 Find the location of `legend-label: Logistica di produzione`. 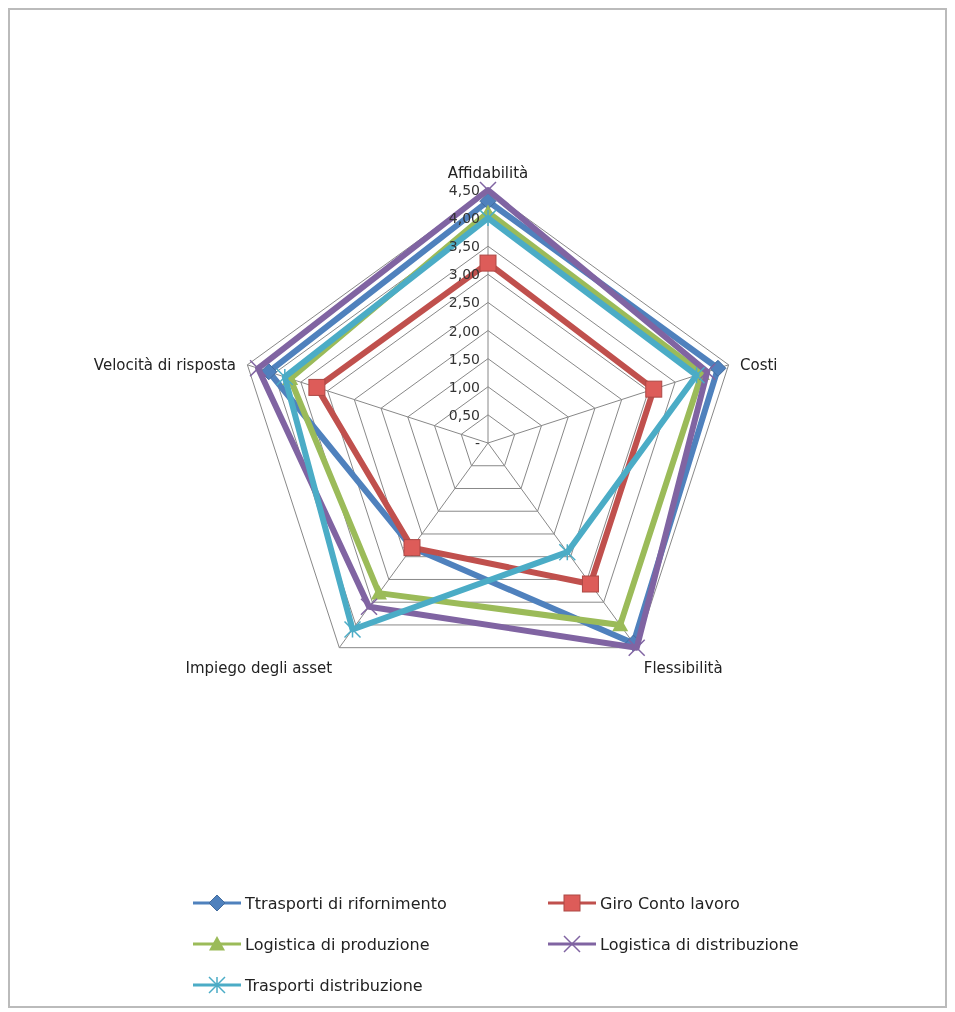

legend-label: Logistica di produzione is located at coordinates (337, 944).